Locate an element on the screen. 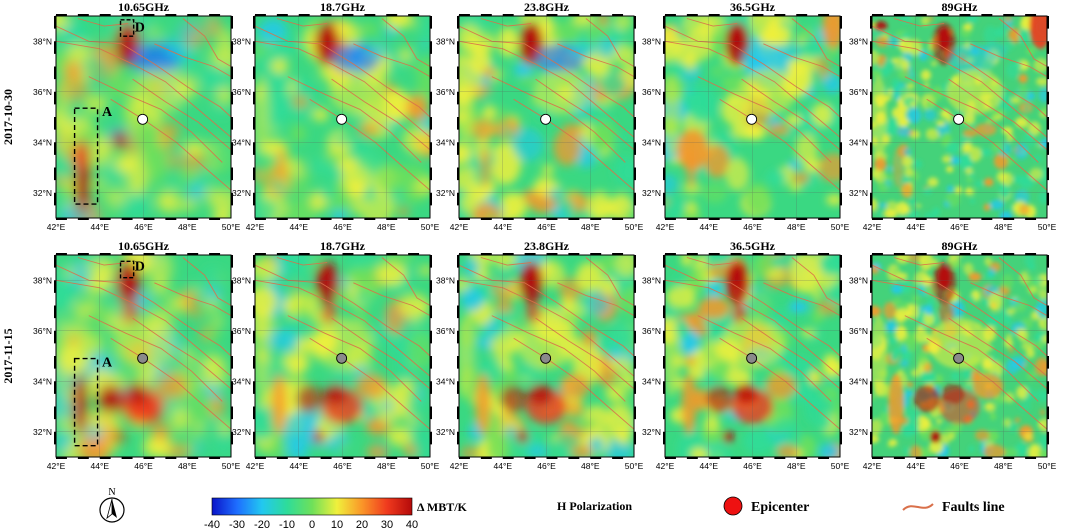  colorbar-tick-label: 40 is located at coordinates (412, 525).